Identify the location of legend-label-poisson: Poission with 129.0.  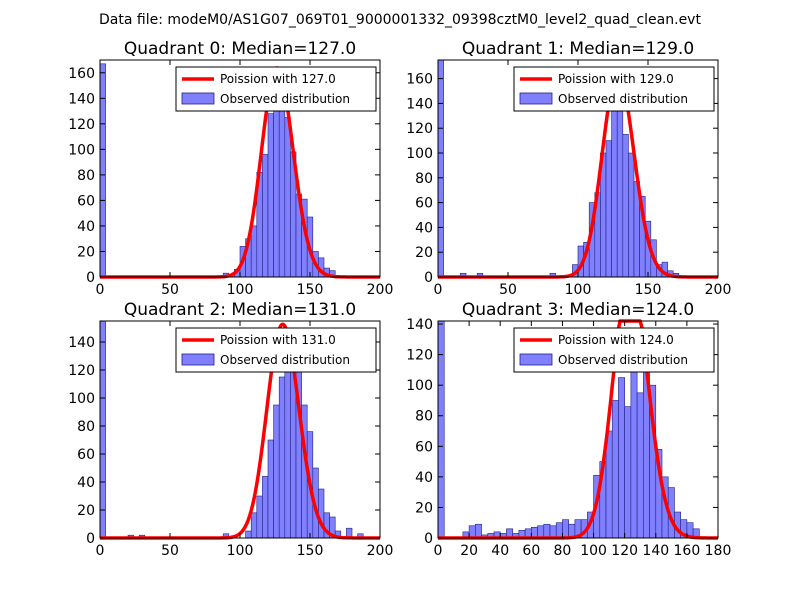
(616, 79).